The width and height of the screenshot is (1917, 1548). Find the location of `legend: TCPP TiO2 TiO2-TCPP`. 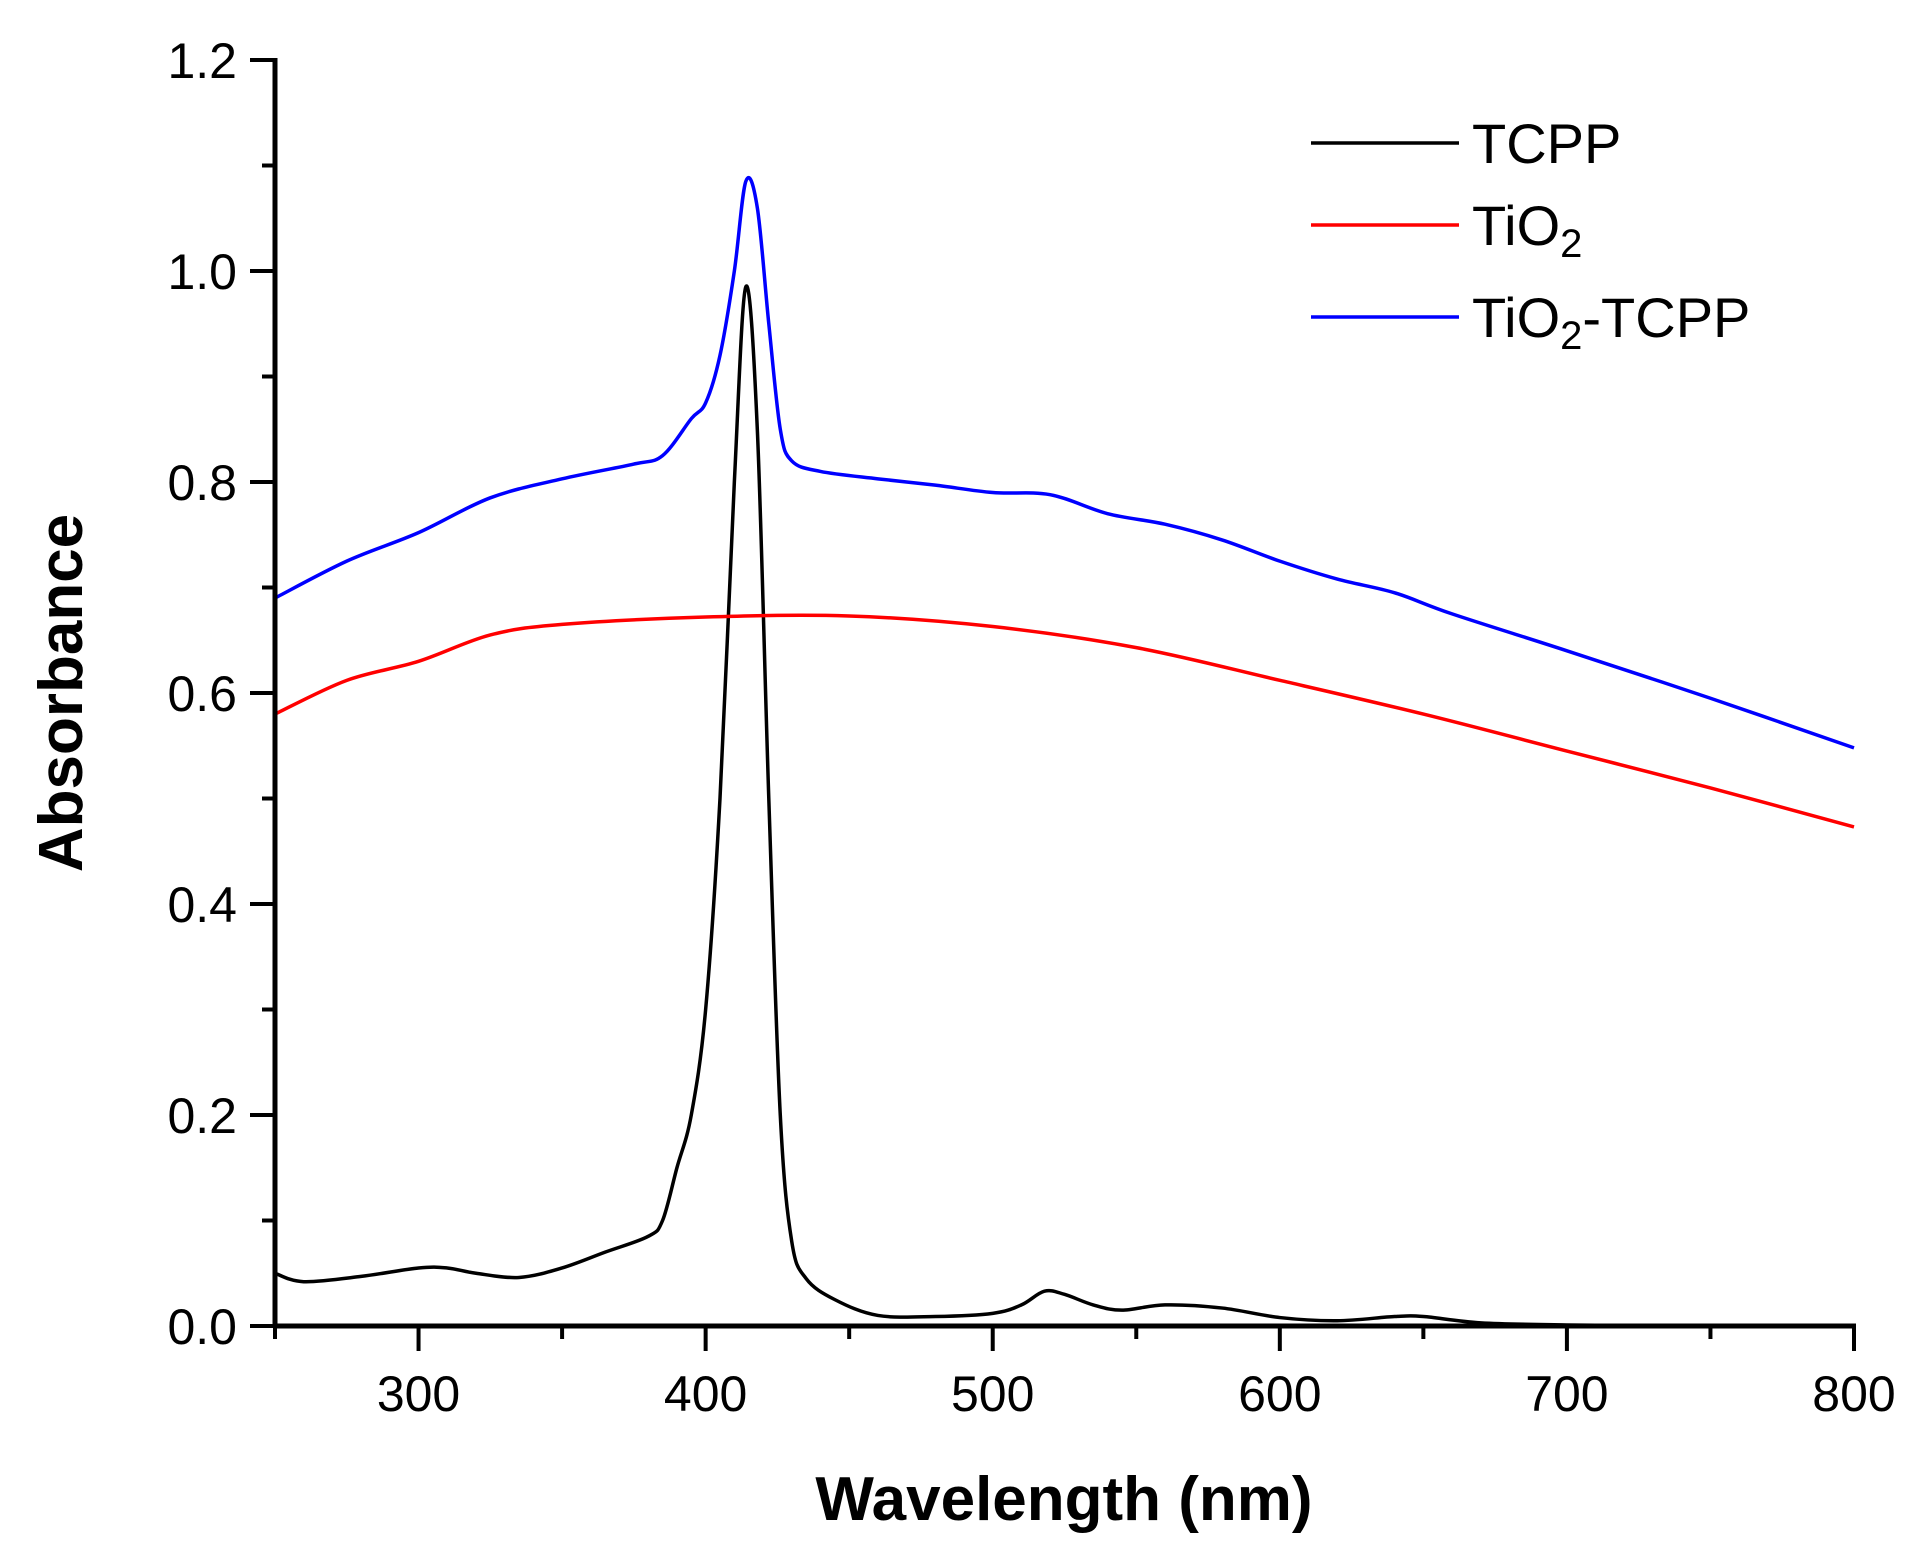

legend: TCPP TiO2 TiO2-TCPP is located at coordinates (1530, 235).